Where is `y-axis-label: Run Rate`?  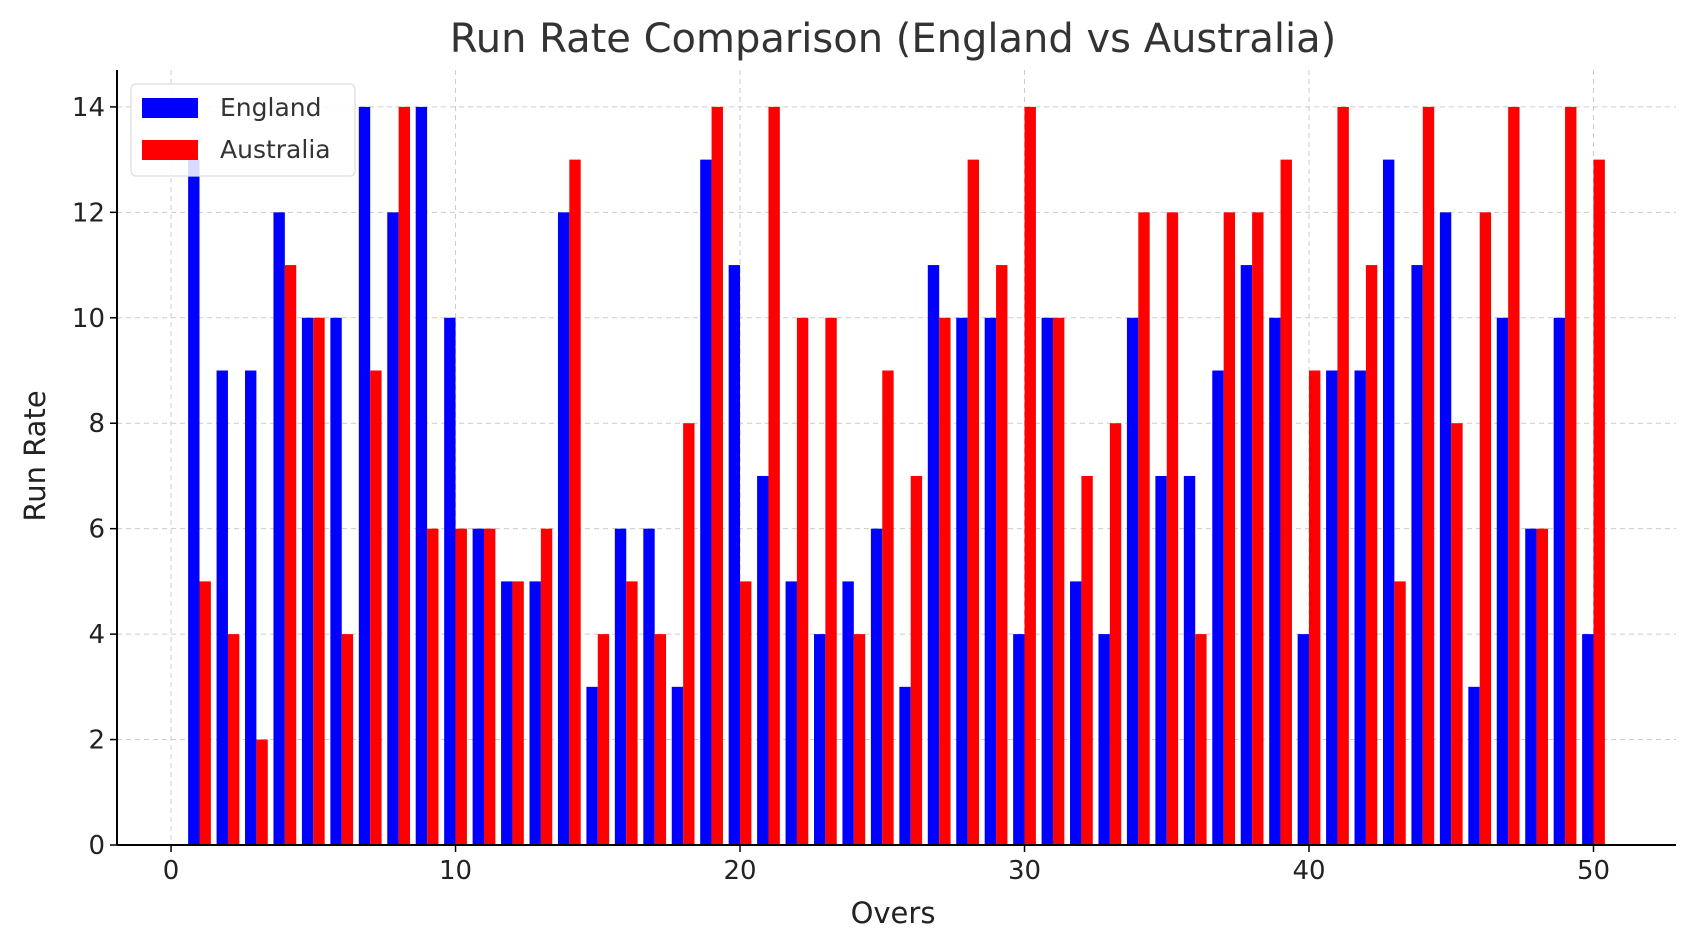
y-axis-label: Run Rate is located at coordinates (35, 455).